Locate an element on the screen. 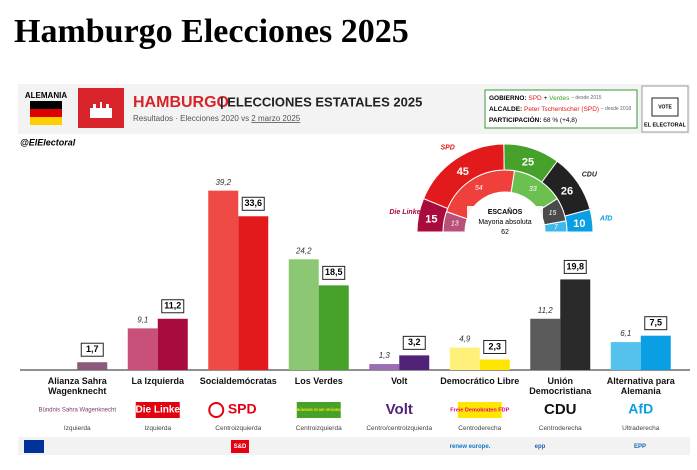 This screenshot has height=470, width=697. category-label: La Izquierda is located at coordinates (157, 381).